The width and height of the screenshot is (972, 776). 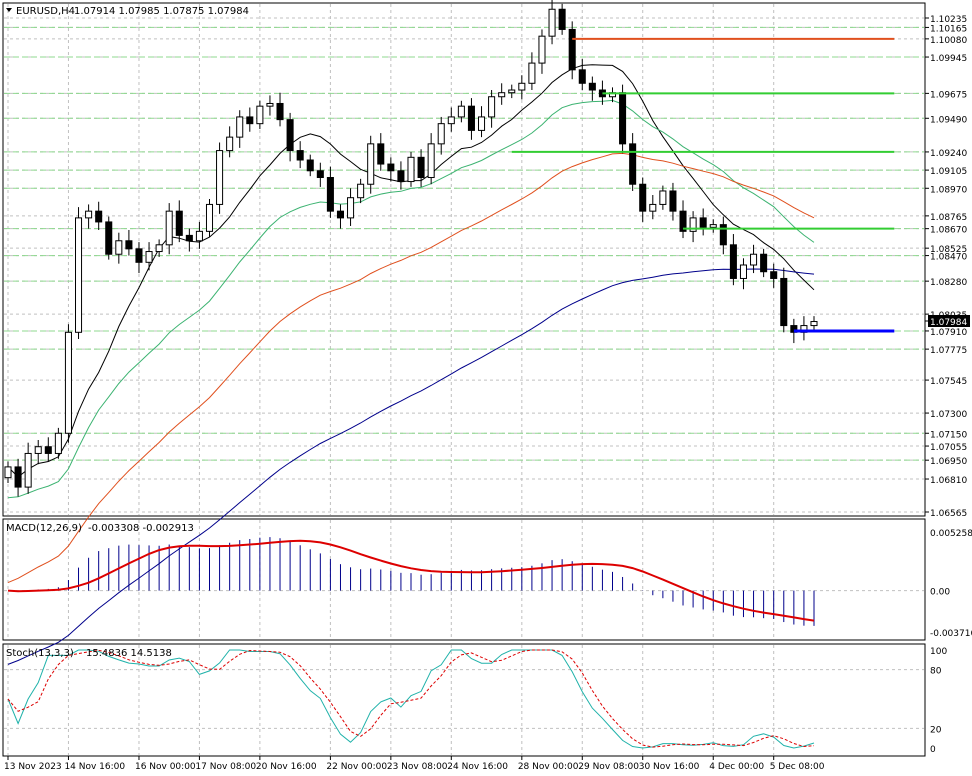 I want to click on price-label: 1.09675, so click(x=948, y=95).